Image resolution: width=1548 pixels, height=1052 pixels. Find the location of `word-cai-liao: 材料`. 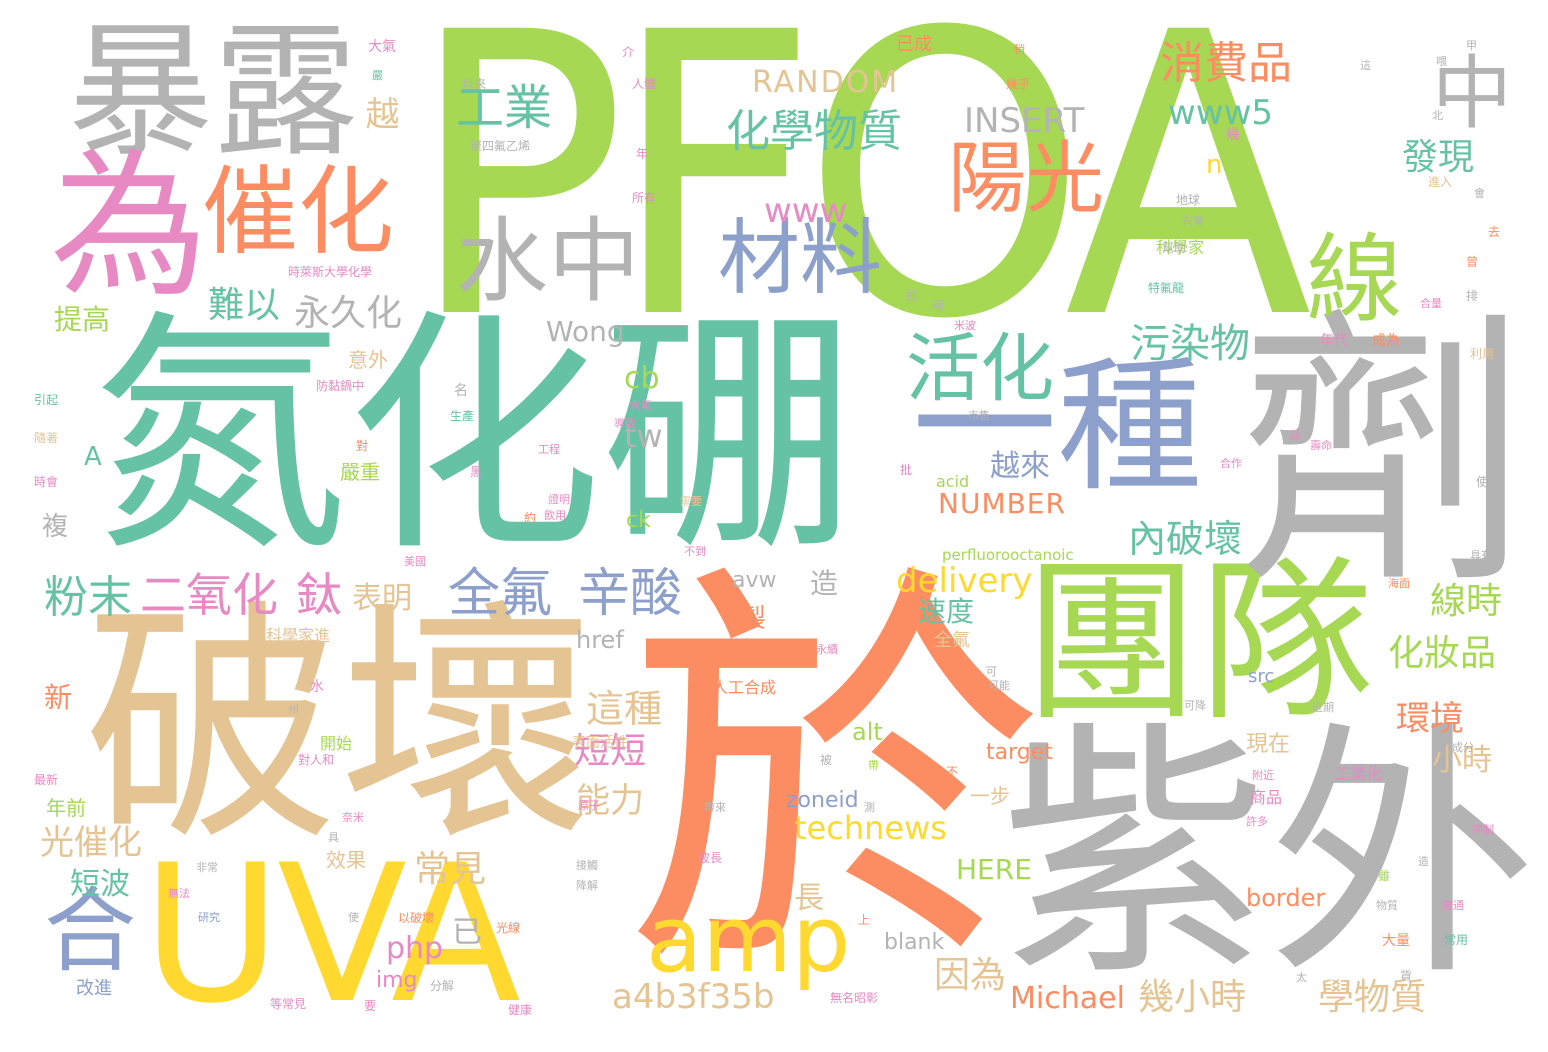

word-cai-liao: 材料 is located at coordinates (800, 258).